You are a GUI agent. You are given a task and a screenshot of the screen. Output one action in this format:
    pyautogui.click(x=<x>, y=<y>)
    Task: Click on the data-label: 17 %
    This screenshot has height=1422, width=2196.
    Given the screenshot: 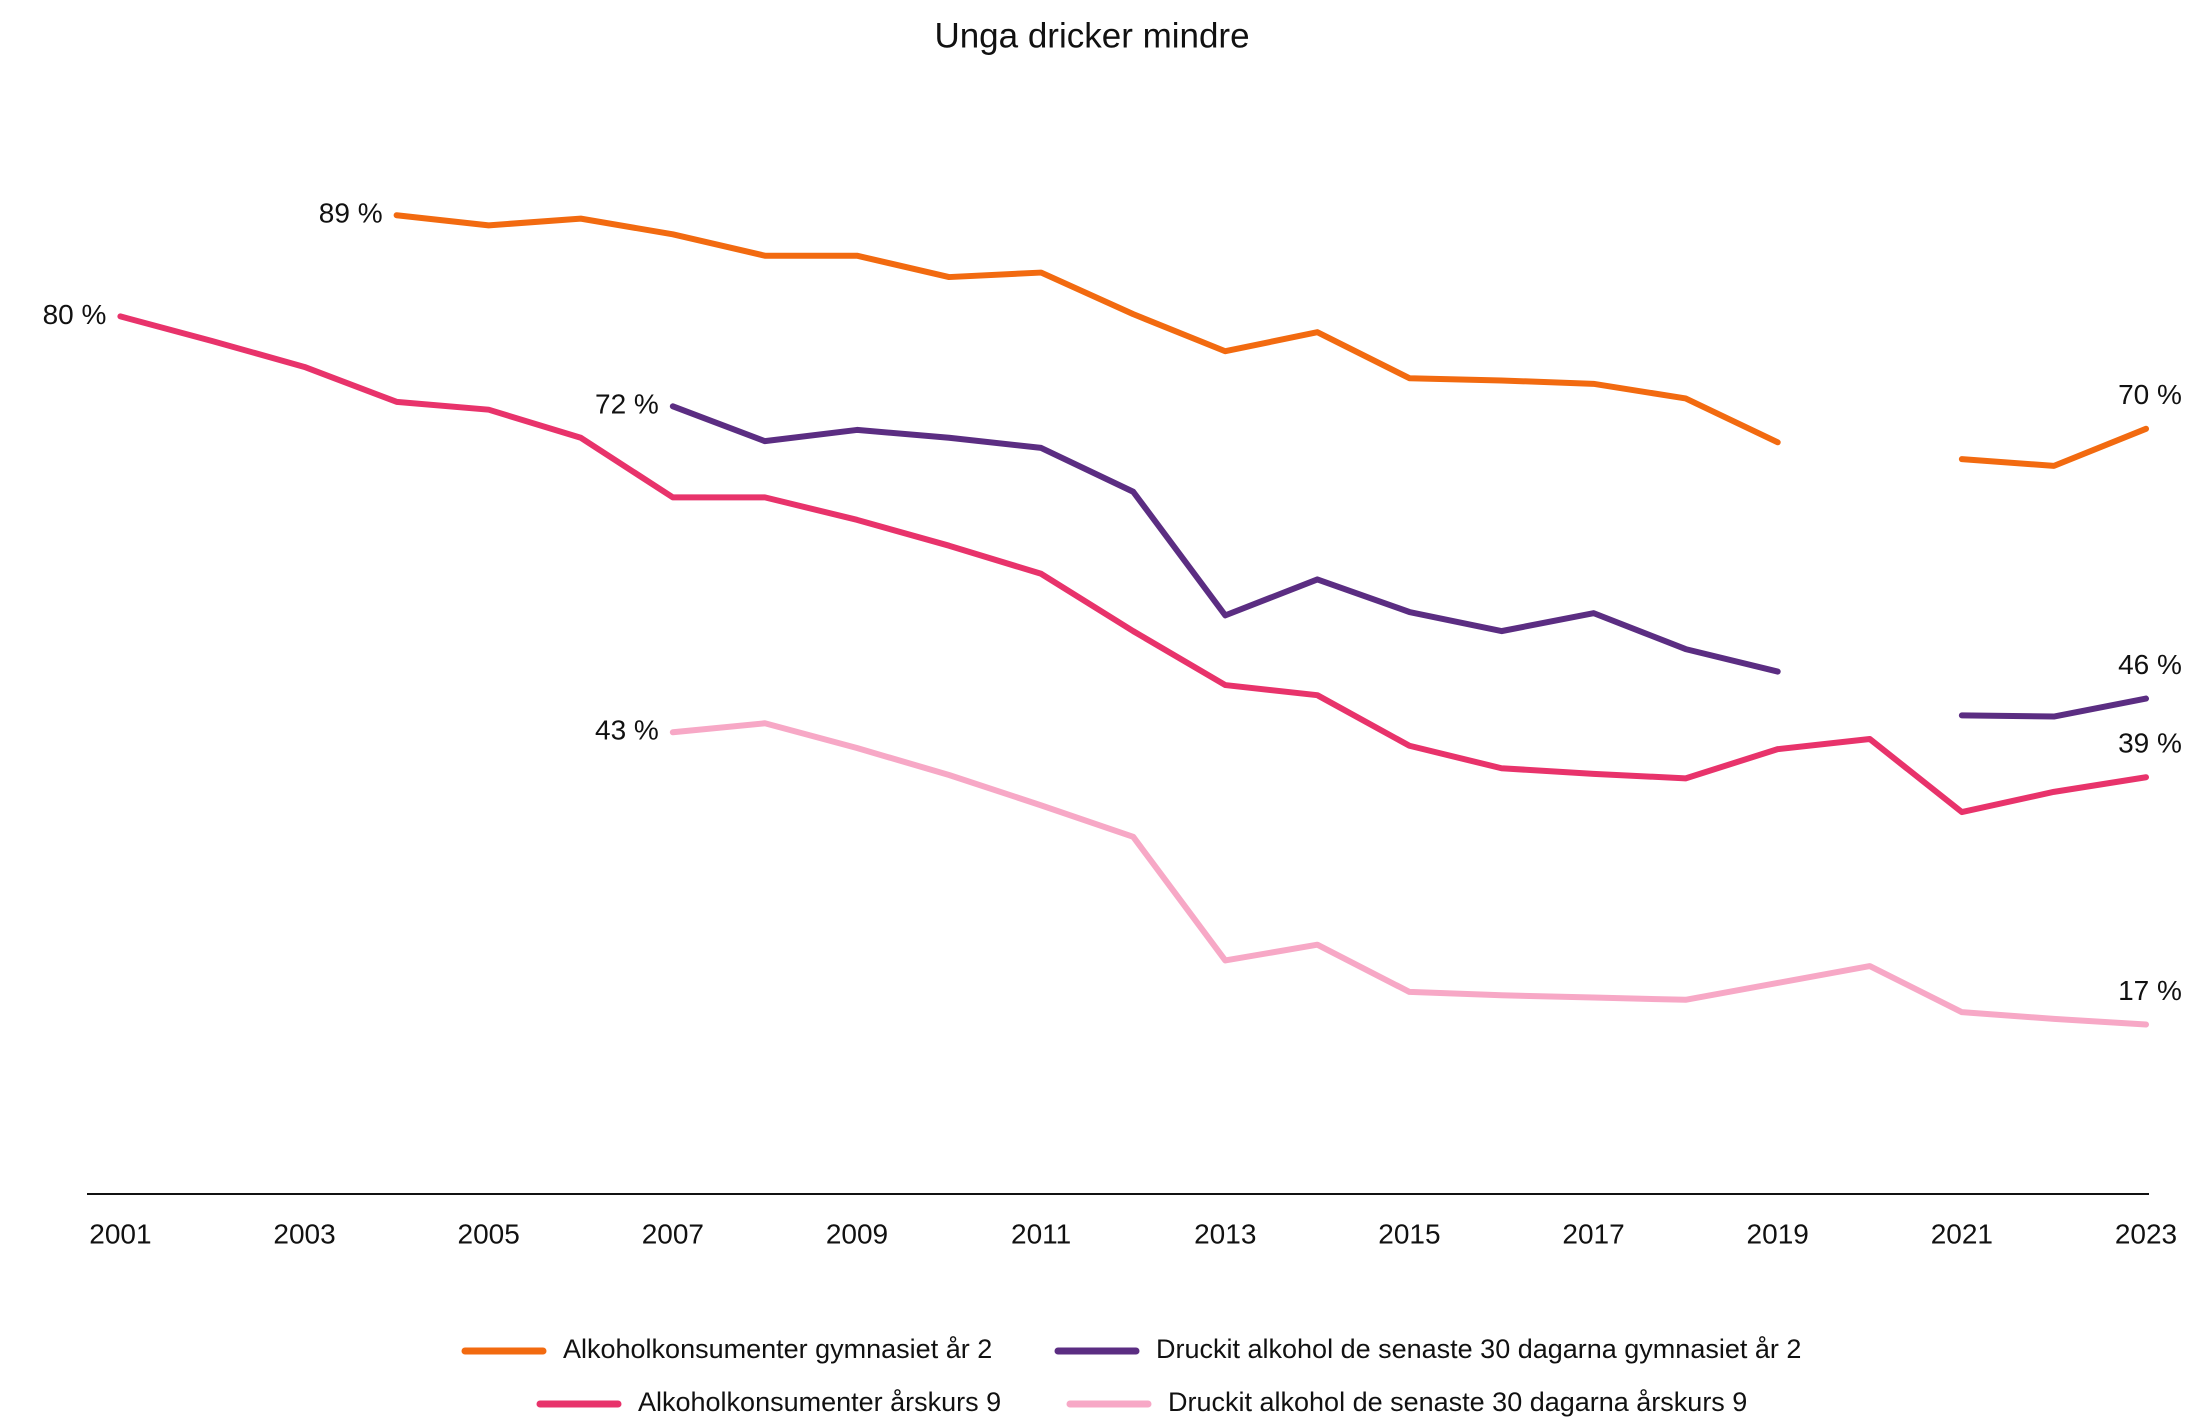 What is the action you would take?
    pyautogui.click(x=2150, y=990)
    